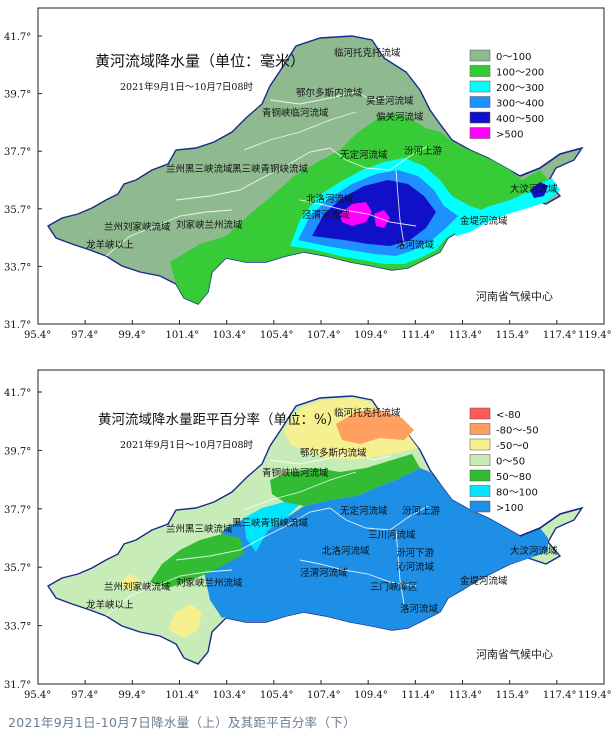 Image resolution: width=616 pixels, height=741 pixels. I want to click on region-label: 沁河流域, so click(415, 567).